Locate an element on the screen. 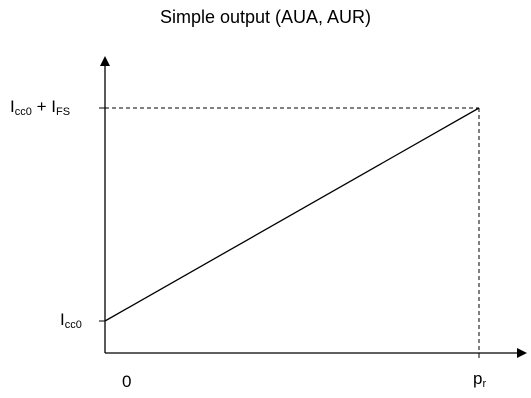 Image resolution: width=531 pixels, height=398 pixels. x-label-end: pr is located at coordinates (480, 379).